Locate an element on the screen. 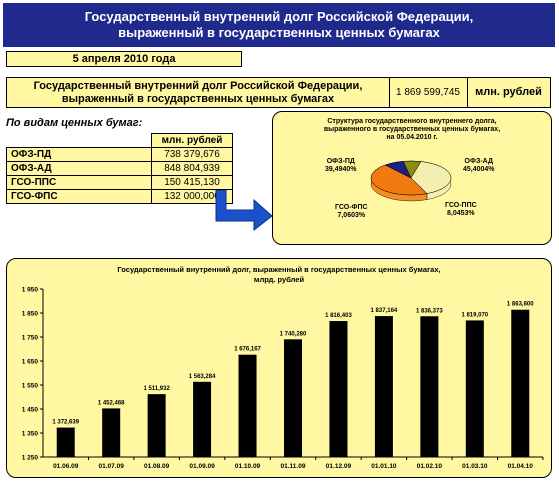 Image resolution: width=559 pixels, height=482 pixels. y-tick-label: 1 750 is located at coordinates (30, 338).